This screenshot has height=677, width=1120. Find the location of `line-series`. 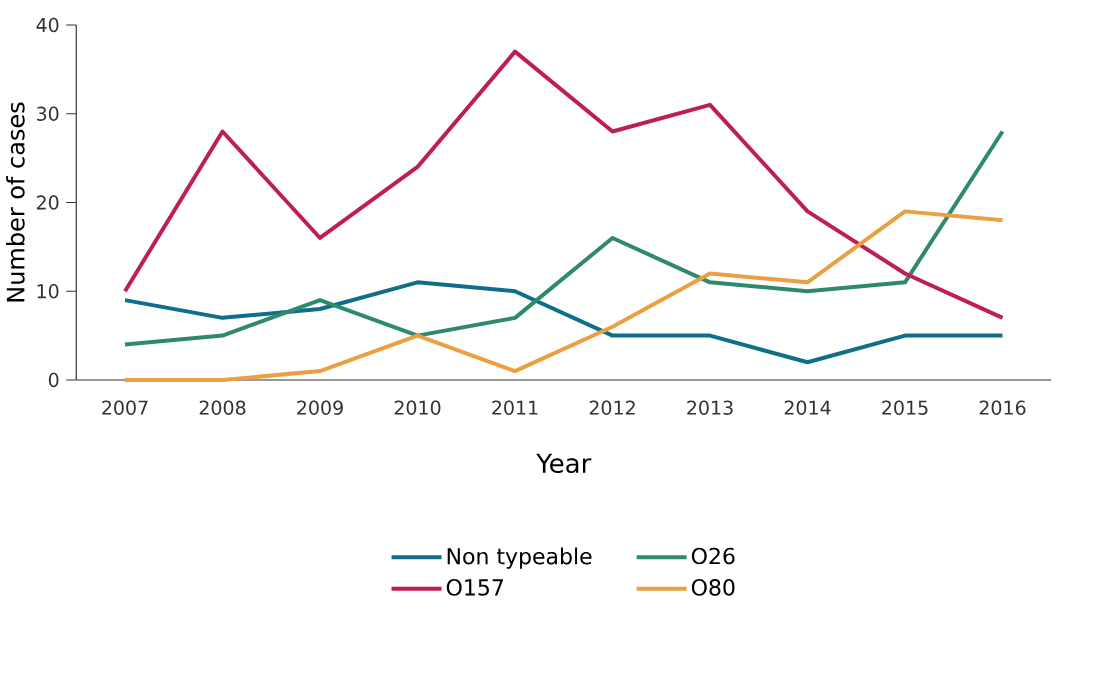

line-series is located at coordinates (564, 322).